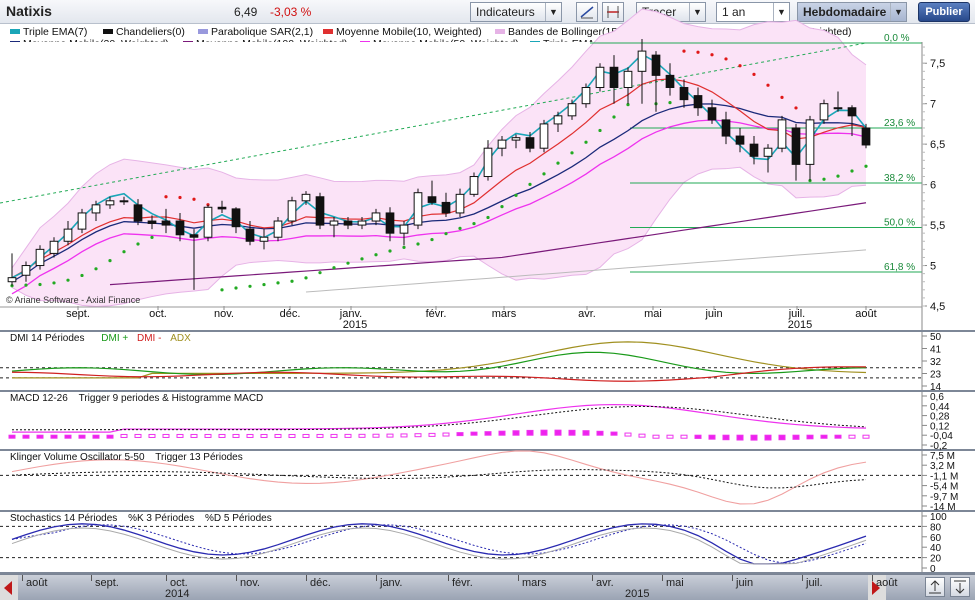 The image size is (975, 600). What do you see at coordinates (605, 583) in the screenshot?
I see `nav-month-label: avr.` at bounding box center [605, 583].